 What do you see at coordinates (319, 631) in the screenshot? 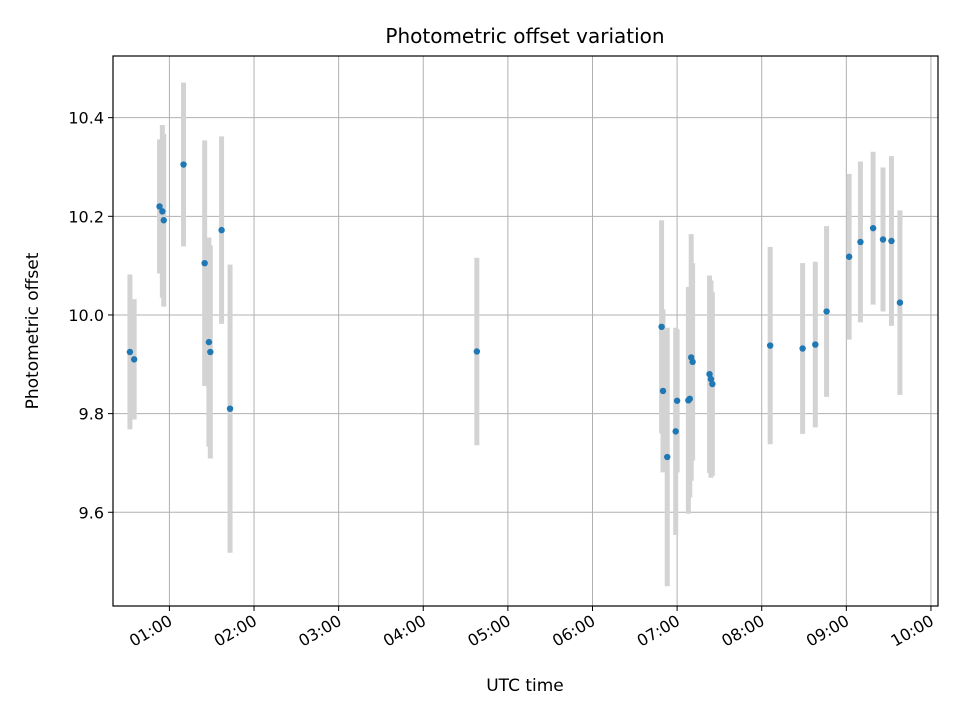
I see `x-tick-label: 03:00` at bounding box center [319, 631].